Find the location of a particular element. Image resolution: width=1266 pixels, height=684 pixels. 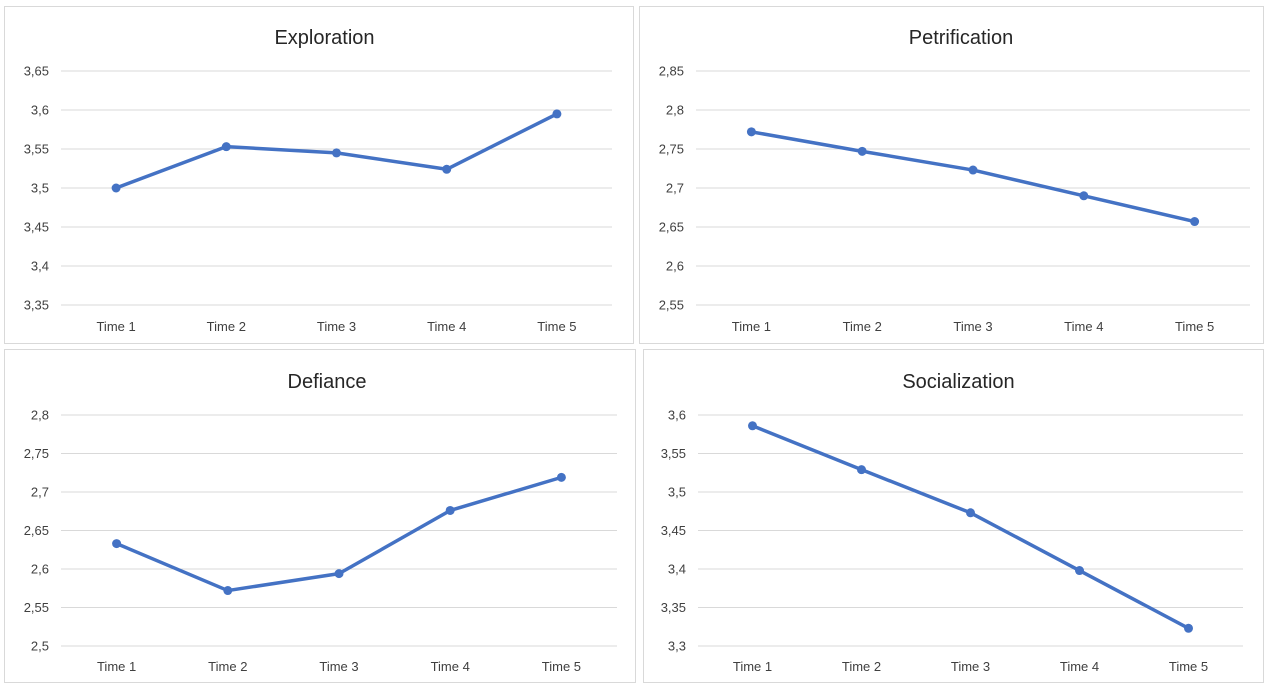

y-tick-label: 3,65 is located at coordinates (36, 71).